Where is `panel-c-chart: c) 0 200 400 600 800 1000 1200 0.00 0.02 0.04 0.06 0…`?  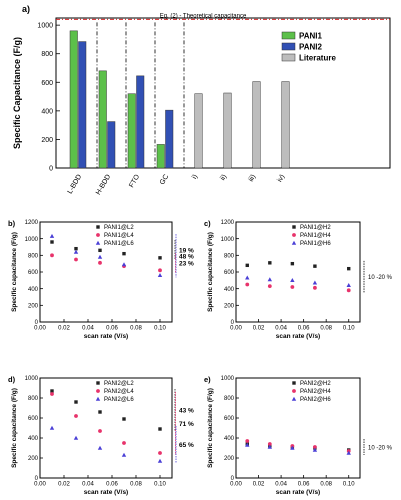 panel-c-chart: c) 0 200 400 600 800 1000 1200 0.00 0.02 0.04 0.06 0… is located at coordinates (298, 279).